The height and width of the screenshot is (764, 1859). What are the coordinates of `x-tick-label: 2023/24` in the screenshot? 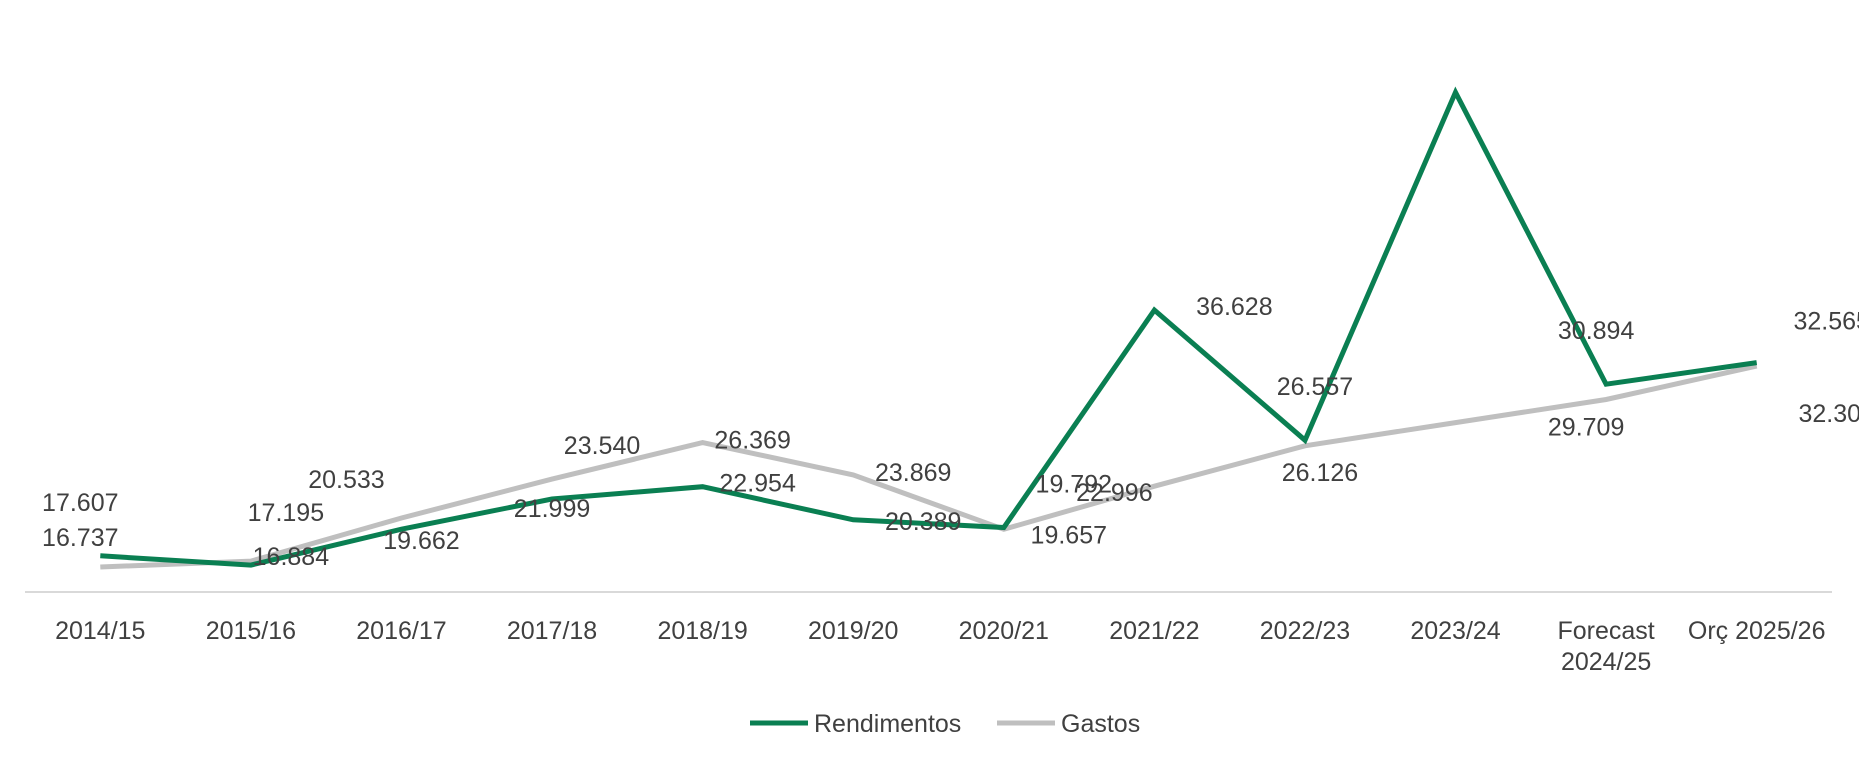 It's located at (1455, 631).